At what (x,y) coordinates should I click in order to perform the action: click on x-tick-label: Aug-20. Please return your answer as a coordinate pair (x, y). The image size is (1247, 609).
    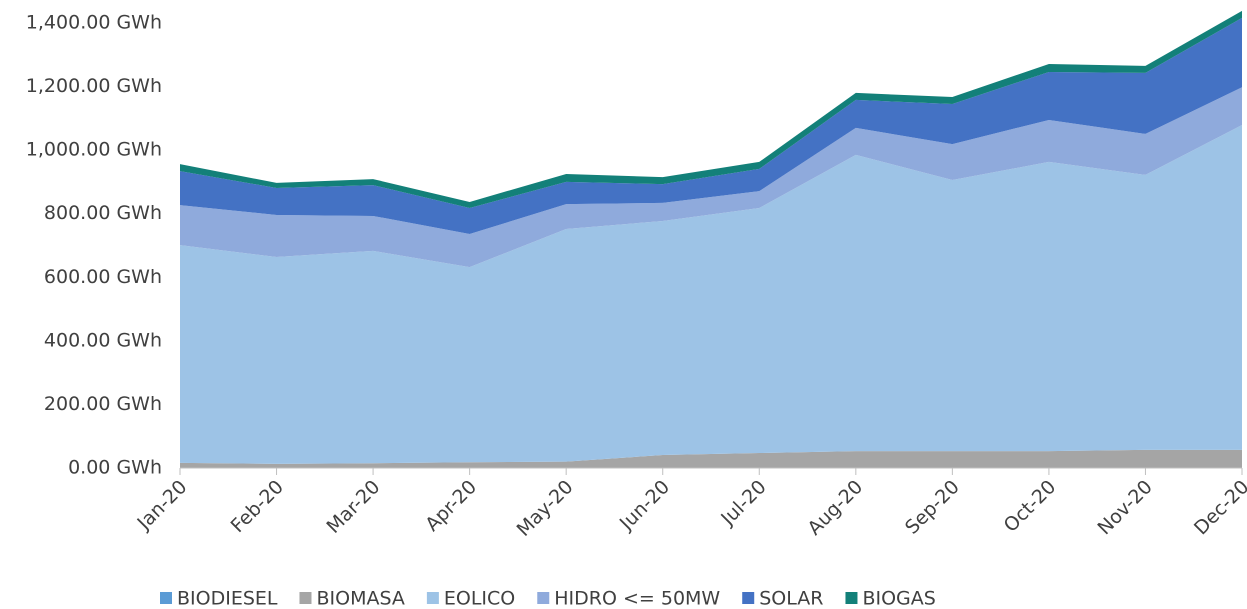
    Looking at the image, I should click on (836, 508).